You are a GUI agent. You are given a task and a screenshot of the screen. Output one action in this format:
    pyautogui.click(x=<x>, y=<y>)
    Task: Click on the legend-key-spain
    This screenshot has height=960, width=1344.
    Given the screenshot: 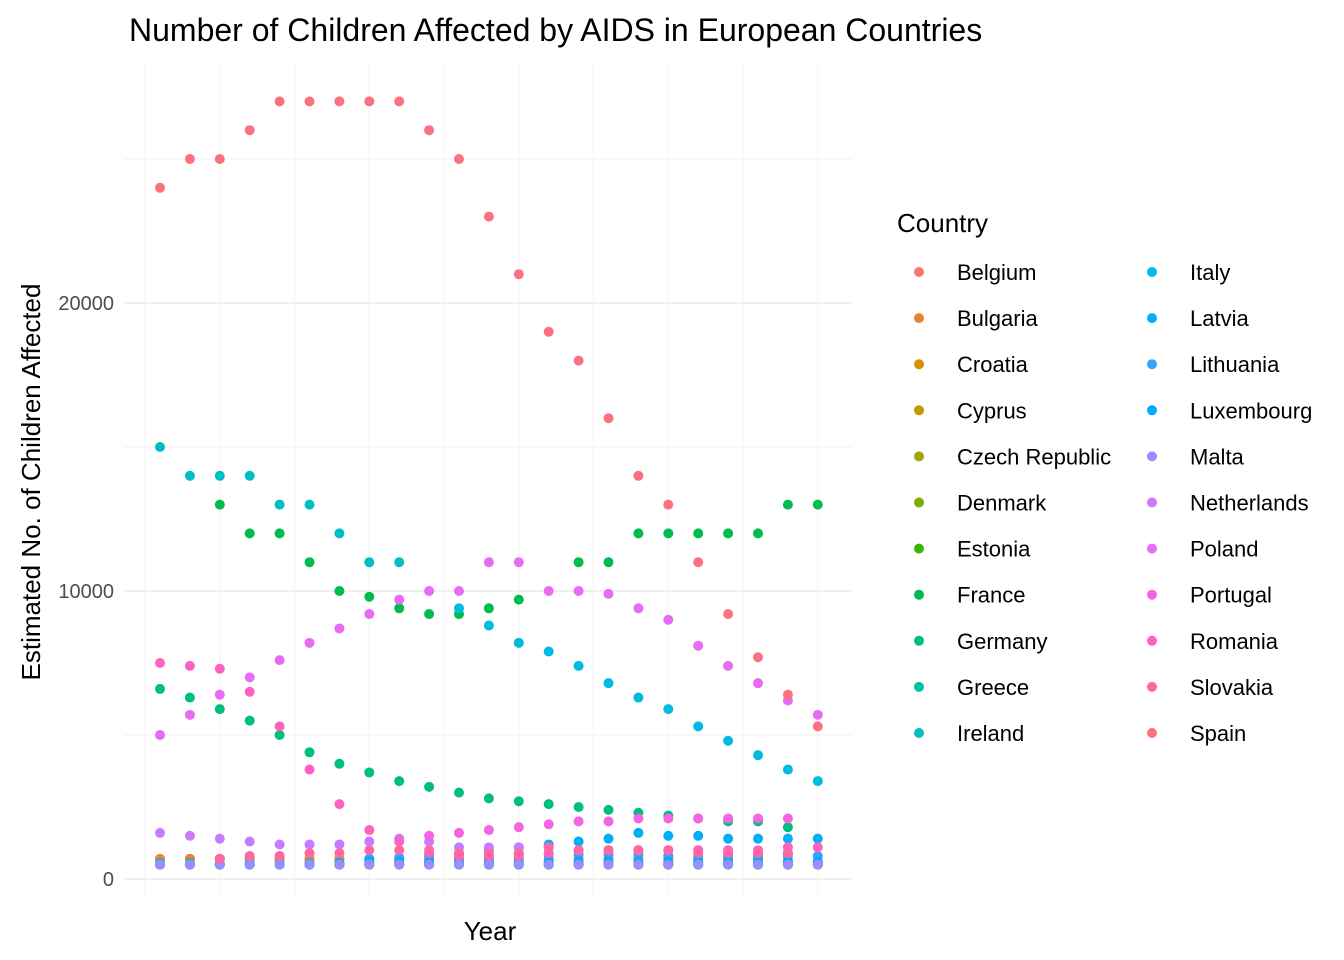 What is the action you would take?
    pyautogui.click(x=1152, y=733)
    